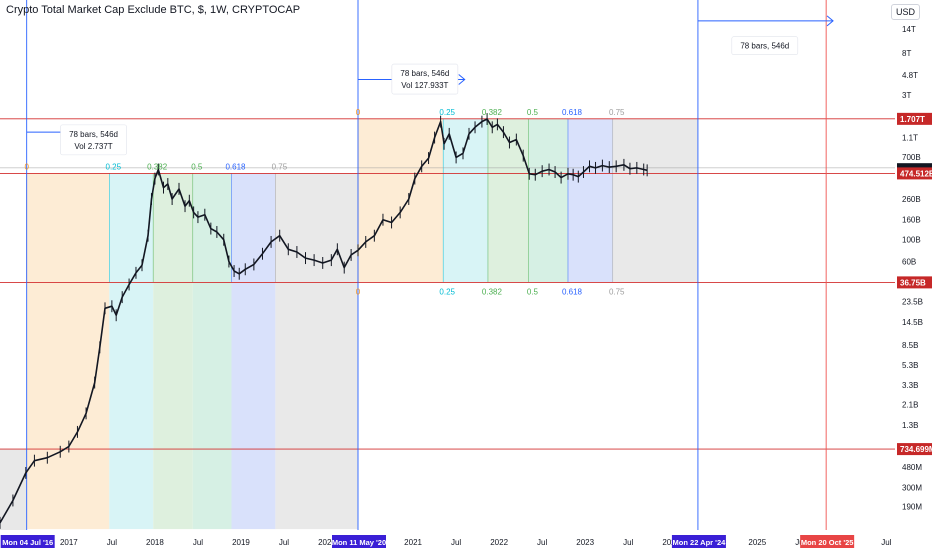 The image size is (932, 550). Describe the element at coordinates (327, 542) in the screenshot. I see `time-tick-label: 2020` at that location.